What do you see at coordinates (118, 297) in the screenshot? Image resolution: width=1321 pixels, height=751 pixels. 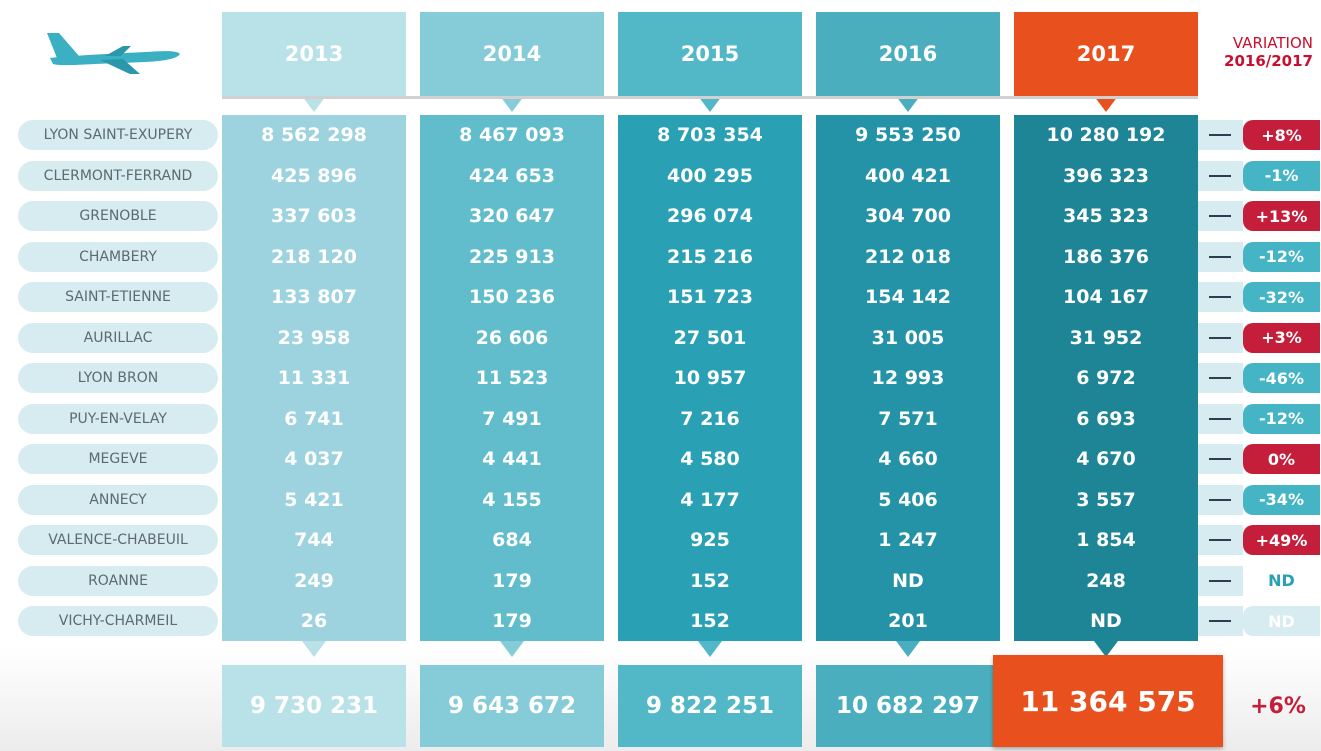 I see `airport-label: SAINT-ETIENNE` at bounding box center [118, 297].